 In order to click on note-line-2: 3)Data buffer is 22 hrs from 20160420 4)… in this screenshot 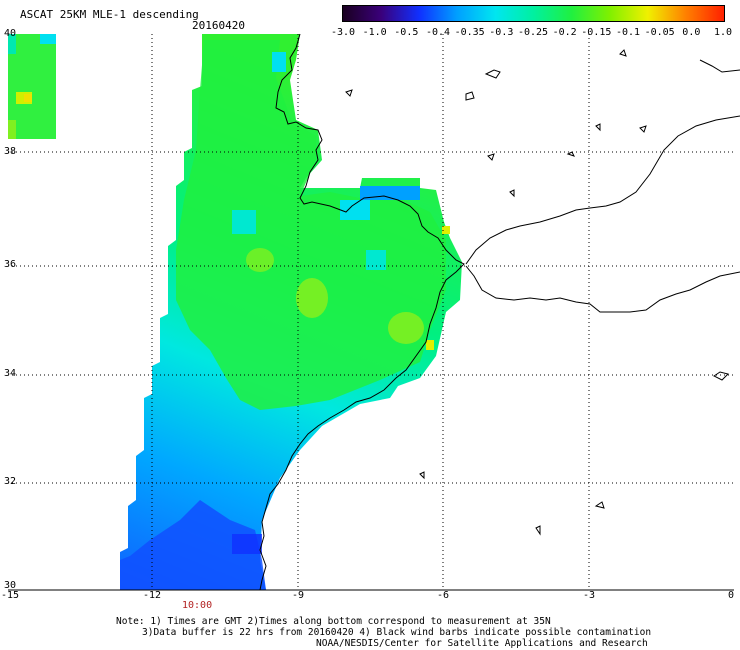, I will do `click(397, 632)`.